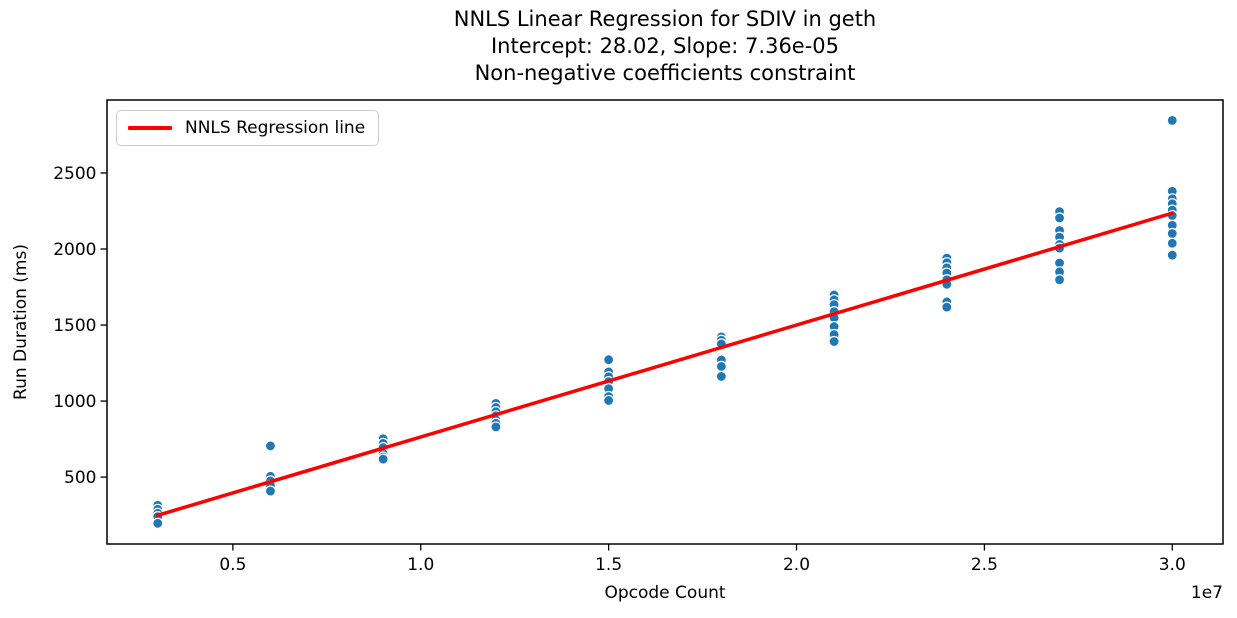 The height and width of the screenshot is (618, 1237). What do you see at coordinates (74, 402) in the screenshot?
I see `y-tick-label: 1000` at bounding box center [74, 402].